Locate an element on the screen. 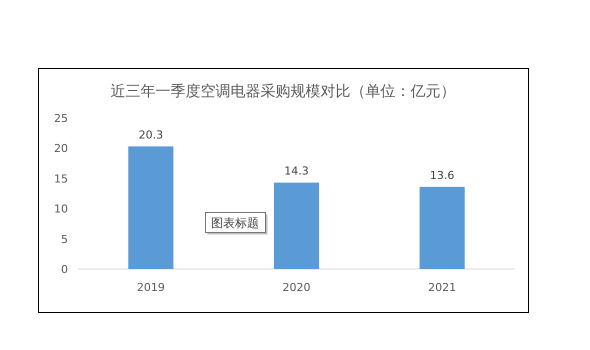  y-tick-label: 25 is located at coordinates (61, 118).